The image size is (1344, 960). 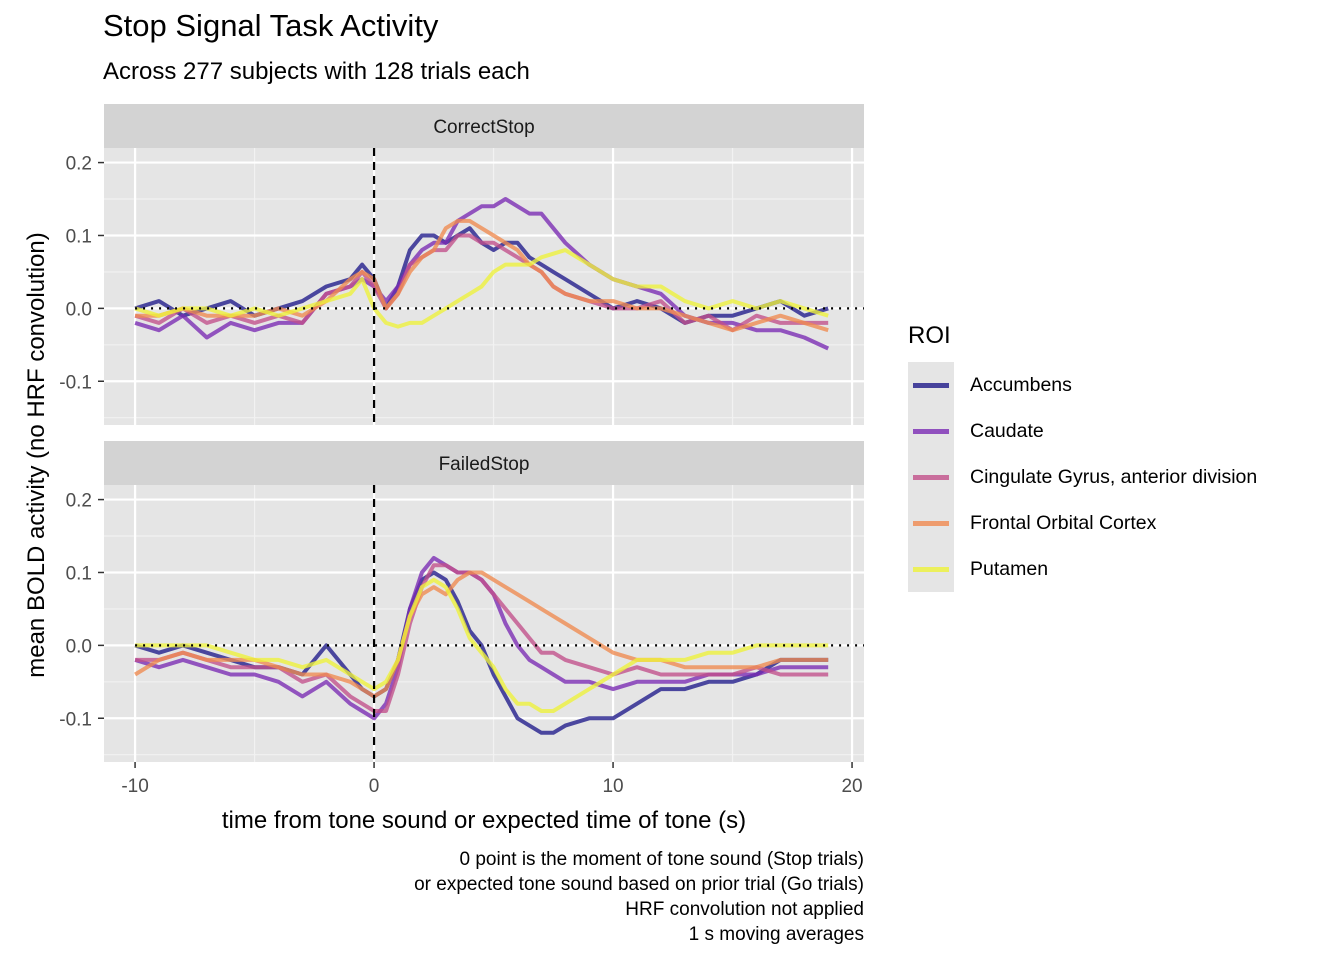 I want to click on caption-line: 1 s moving averages, so click(x=776, y=934).